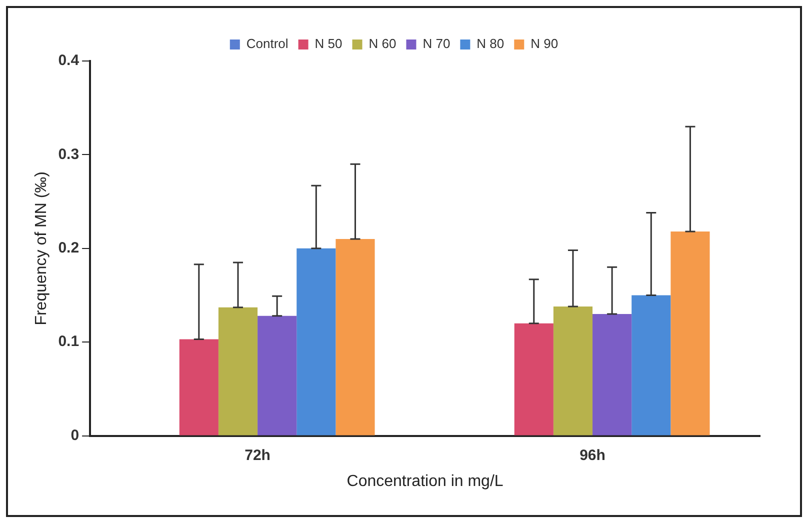  Describe the element at coordinates (257, 455) in the screenshot. I see `x-tick-label: 72h` at that location.